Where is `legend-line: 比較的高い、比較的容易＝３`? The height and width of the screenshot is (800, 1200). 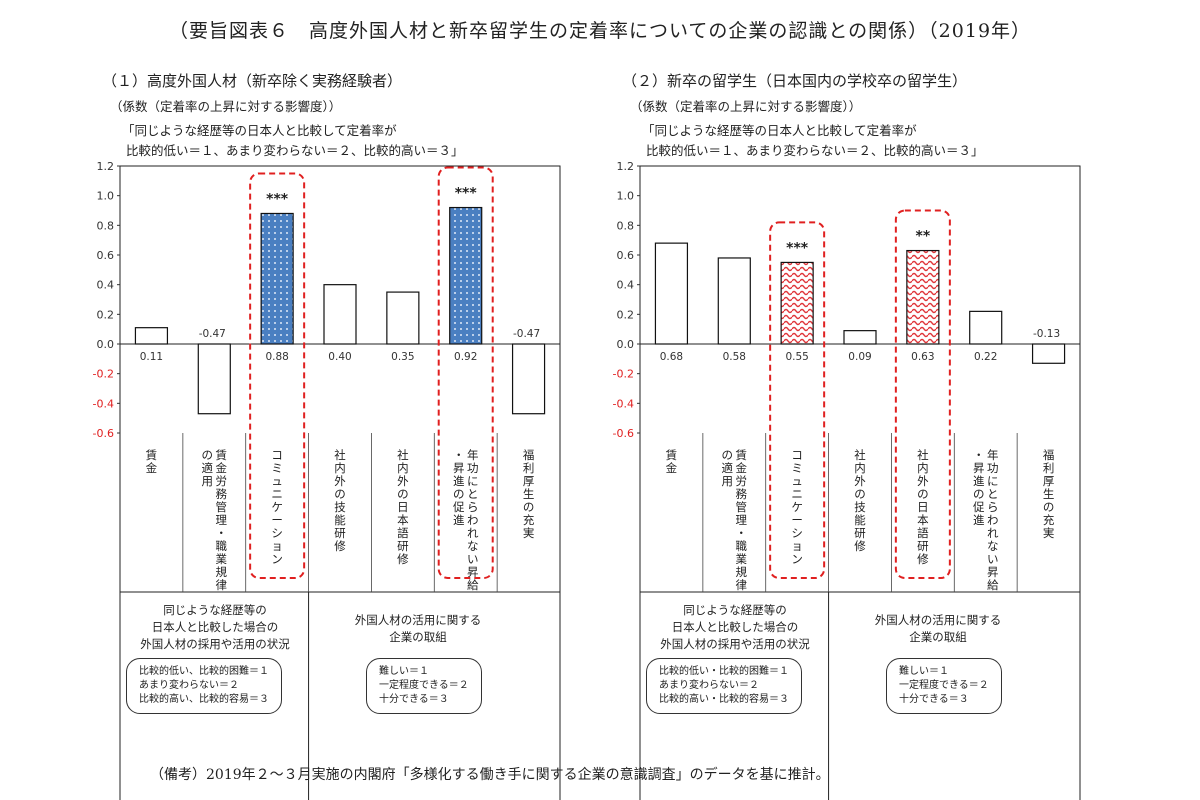
legend-line: 比較的高い、比較的容易＝３ is located at coordinates (204, 699).